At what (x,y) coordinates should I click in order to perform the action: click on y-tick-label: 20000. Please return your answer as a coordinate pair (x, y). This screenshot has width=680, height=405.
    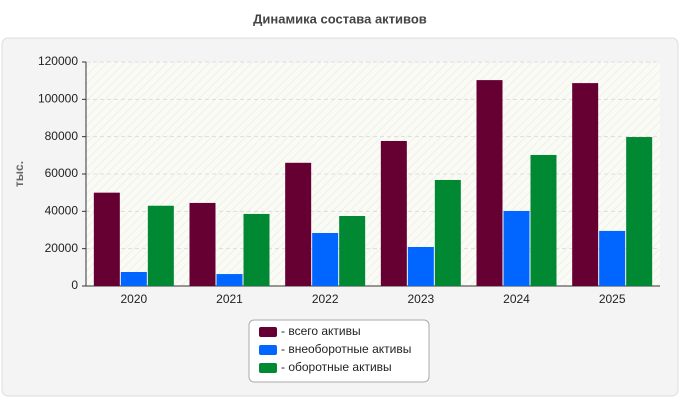
    Looking at the image, I should click on (62, 248).